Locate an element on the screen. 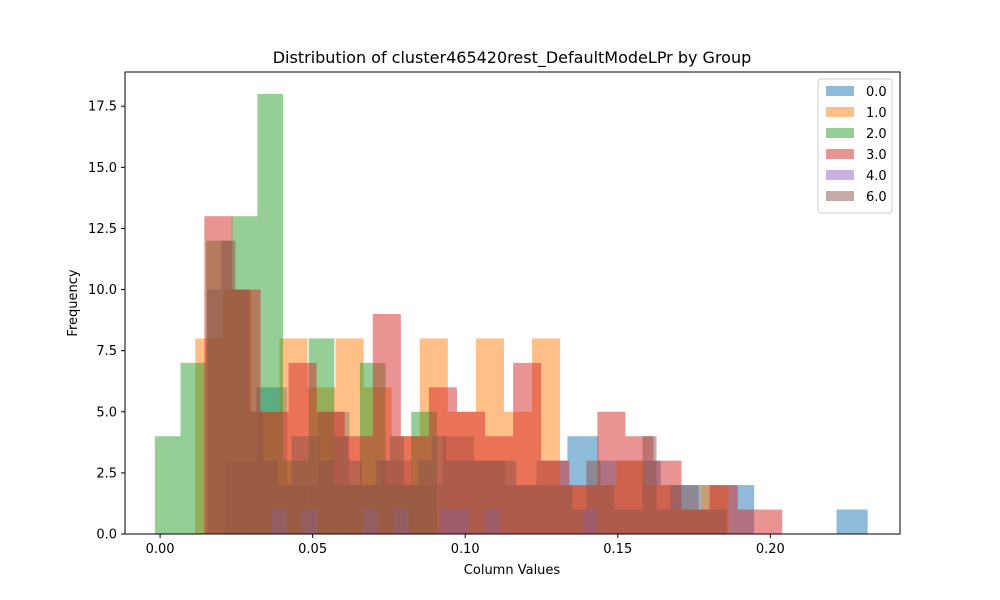 This screenshot has height=600, width=1000. legend-label: 0.0 is located at coordinates (876, 92).